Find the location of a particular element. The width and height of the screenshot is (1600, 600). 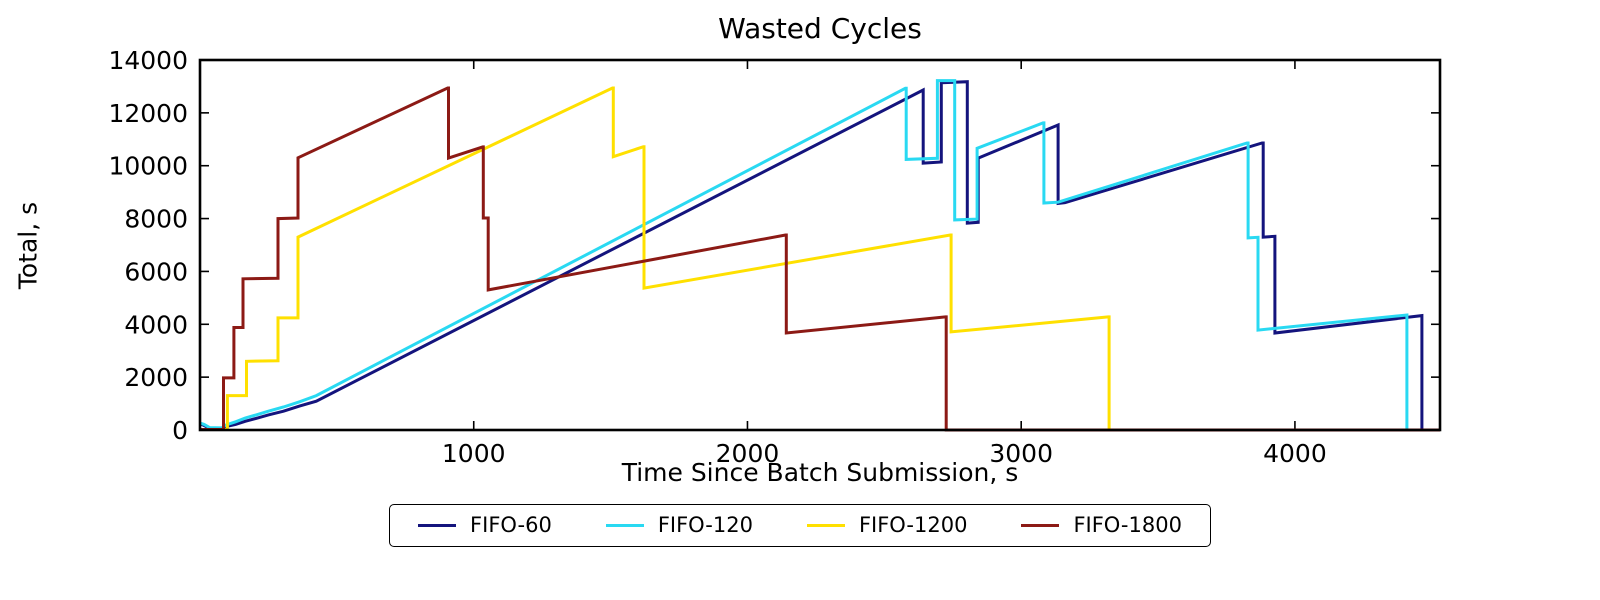

x-tick-label-3000: 3000 is located at coordinates (1021, 453).